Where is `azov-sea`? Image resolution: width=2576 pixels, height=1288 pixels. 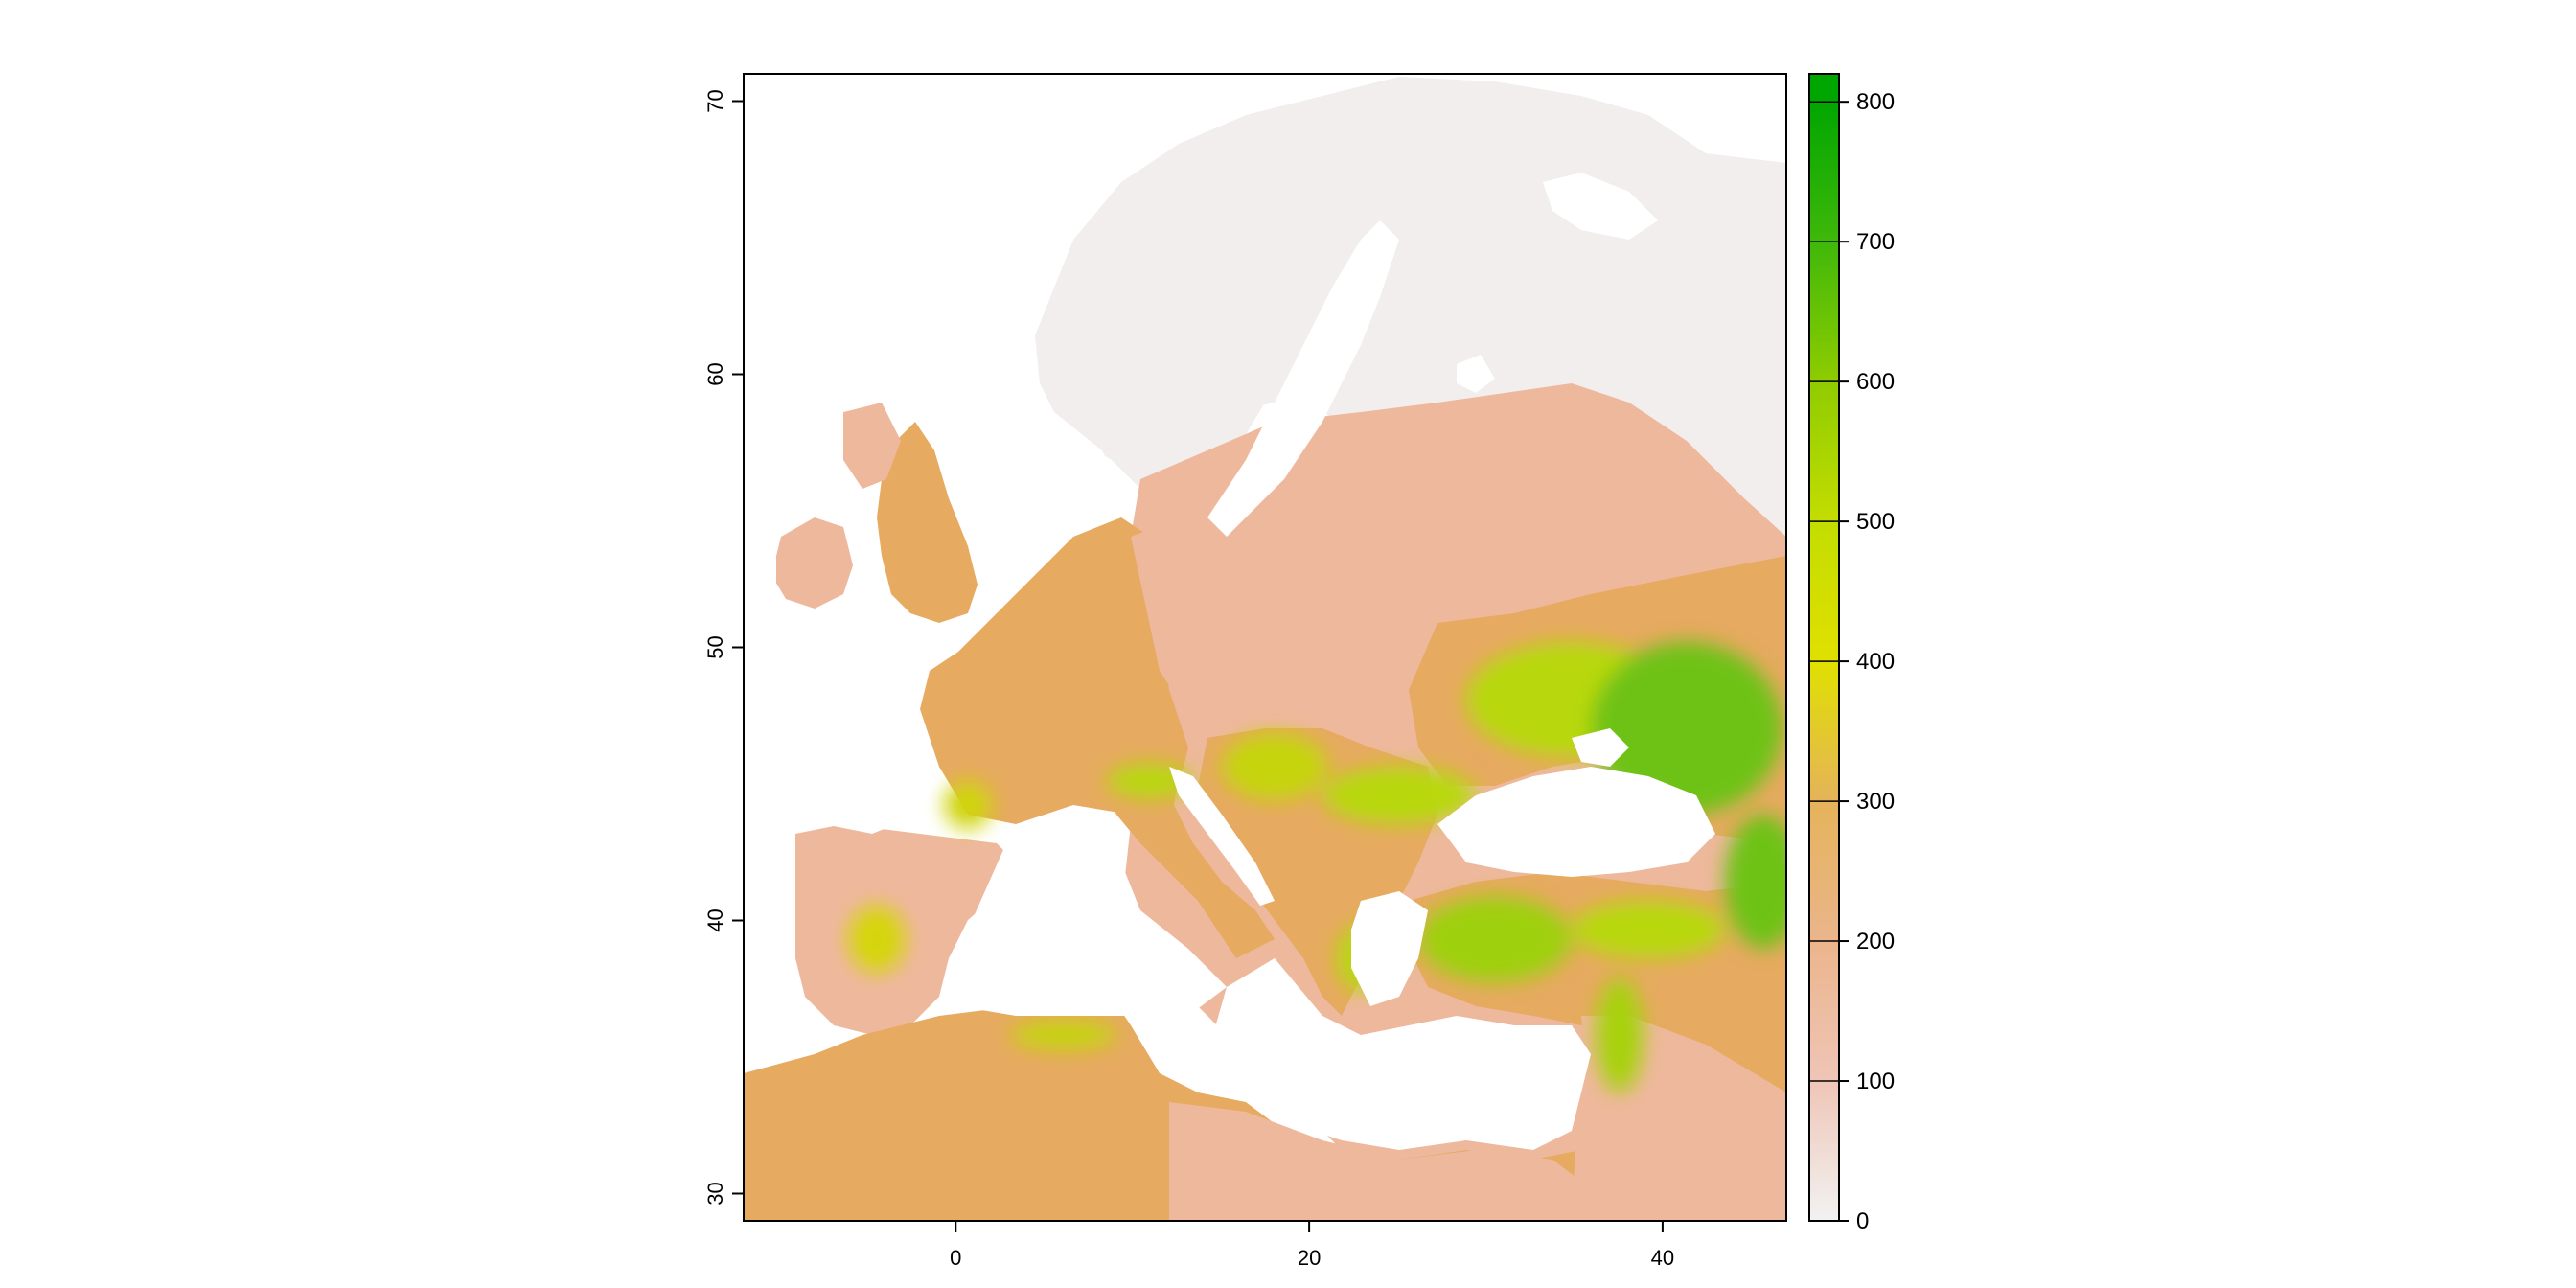
azov-sea is located at coordinates (1600, 747).